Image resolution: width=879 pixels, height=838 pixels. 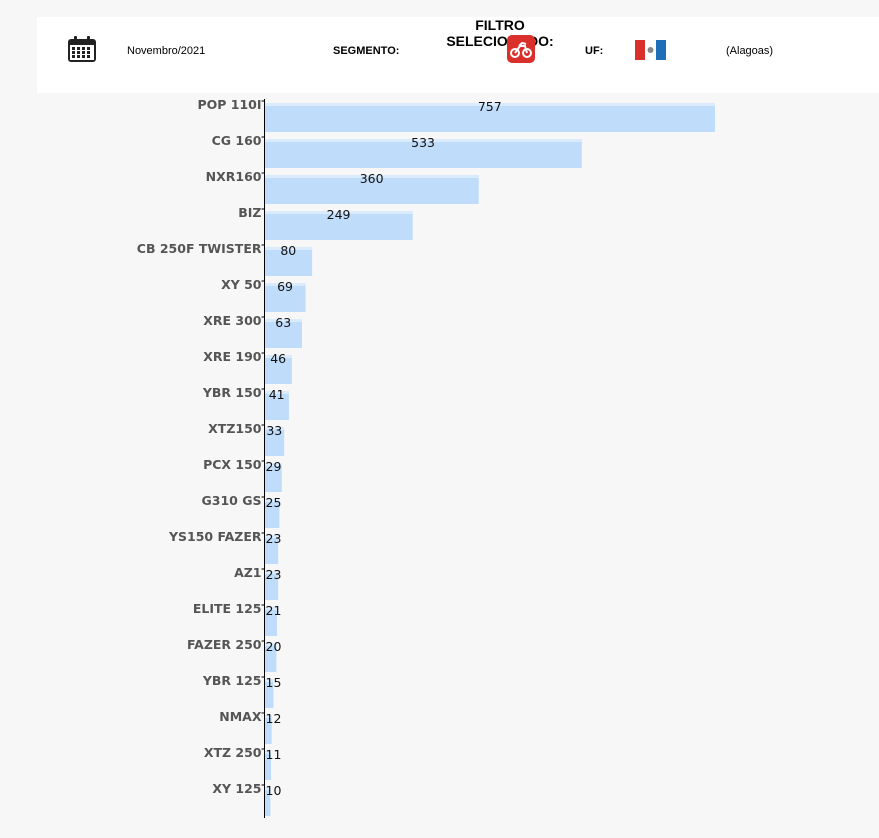 What do you see at coordinates (233, 752) in the screenshot?
I see `category-label: XTZ 250` at bounding box center [233, 752].